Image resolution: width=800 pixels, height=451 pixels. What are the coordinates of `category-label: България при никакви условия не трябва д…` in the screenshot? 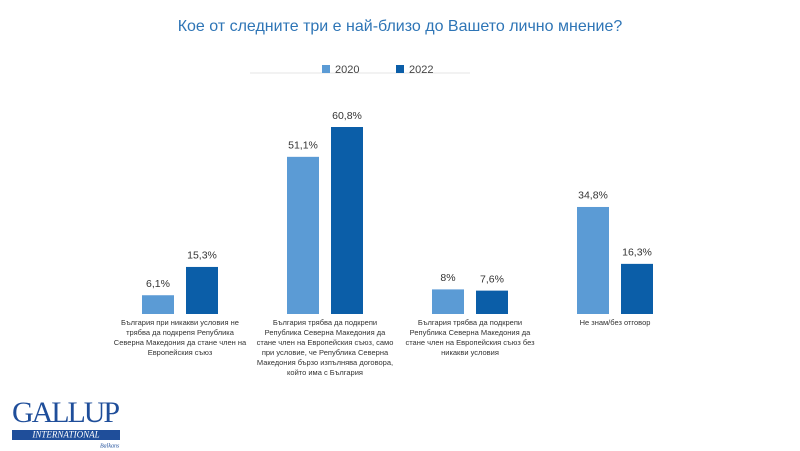 It's located at (180, 337).